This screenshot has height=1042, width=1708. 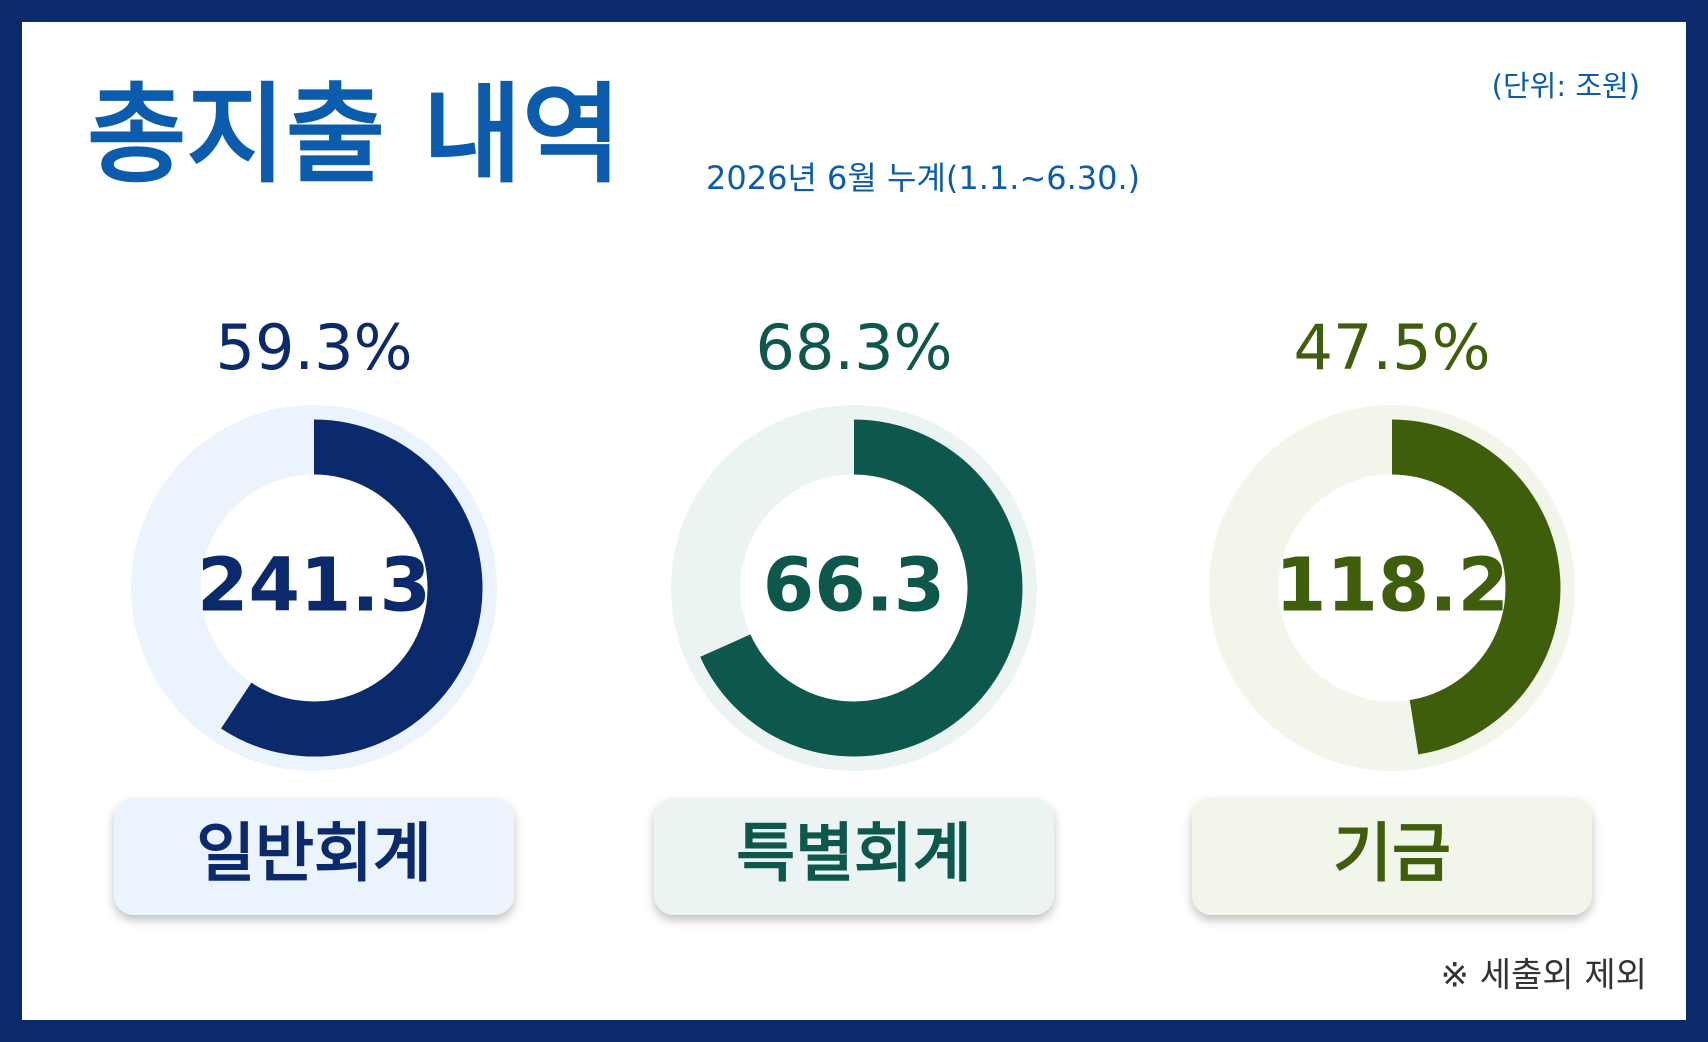 I want to click on percent-label: 68.3%, so click(x=854, y=347).